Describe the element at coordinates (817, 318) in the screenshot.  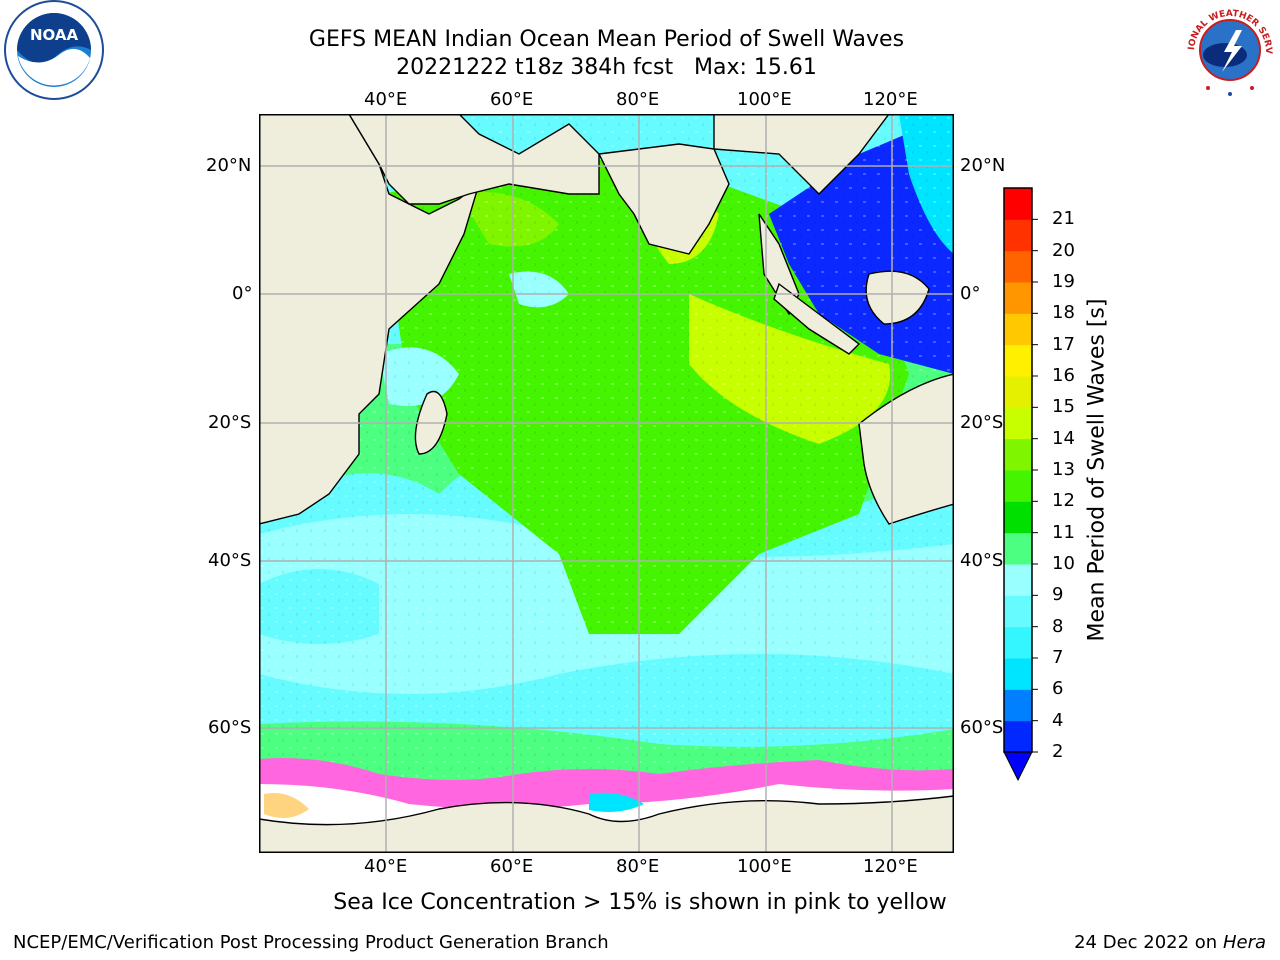
I see `land-sumatra` at that location.